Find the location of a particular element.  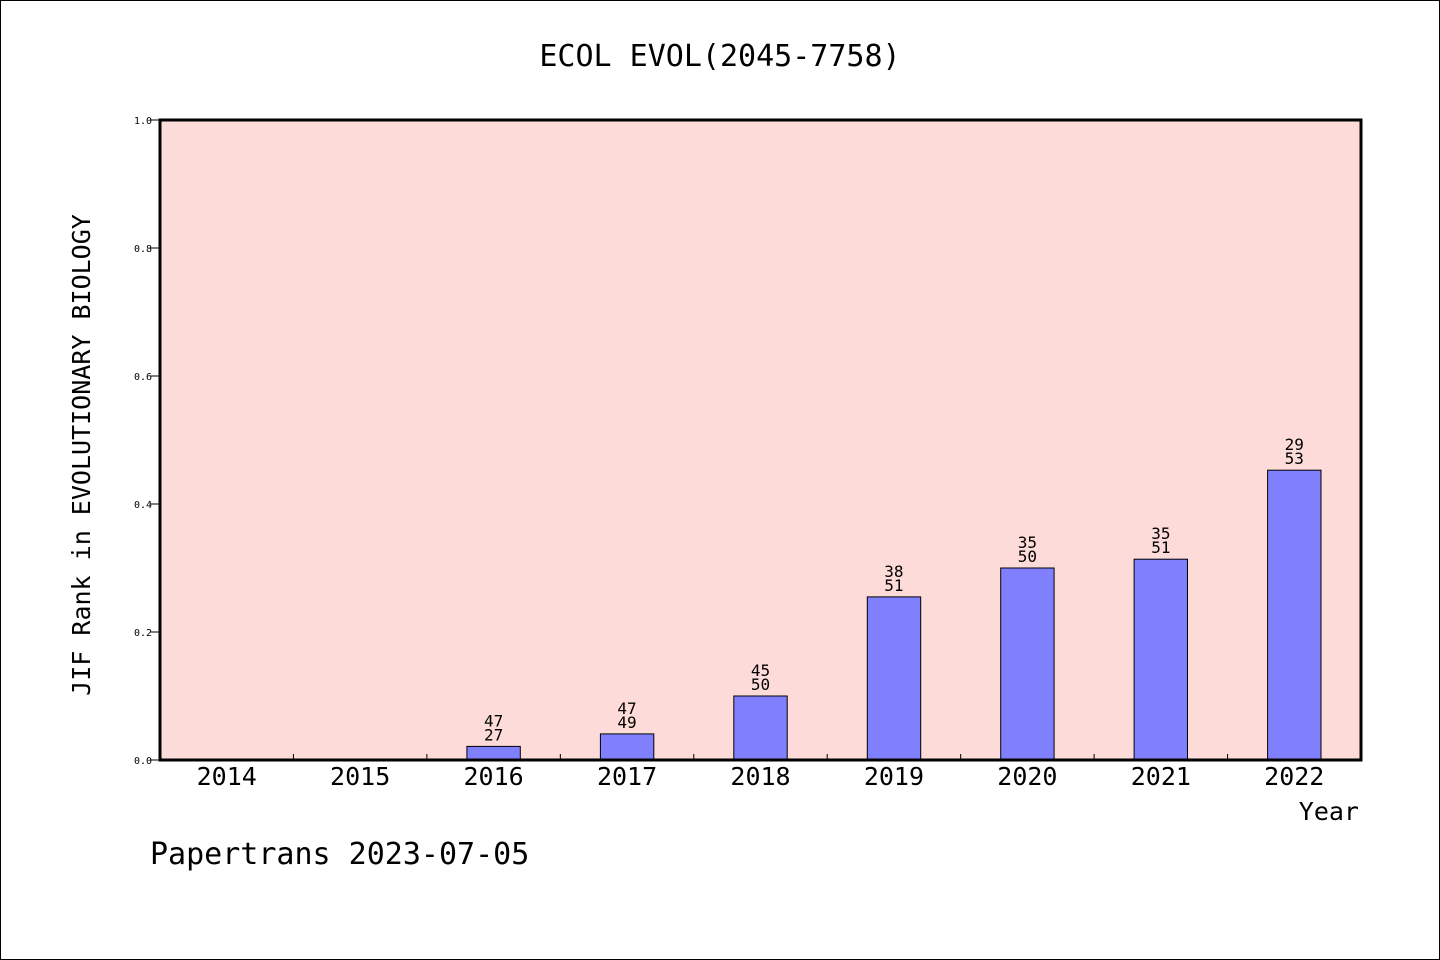

bar-rank-label: 29 is located at coordinates (1294, 444).